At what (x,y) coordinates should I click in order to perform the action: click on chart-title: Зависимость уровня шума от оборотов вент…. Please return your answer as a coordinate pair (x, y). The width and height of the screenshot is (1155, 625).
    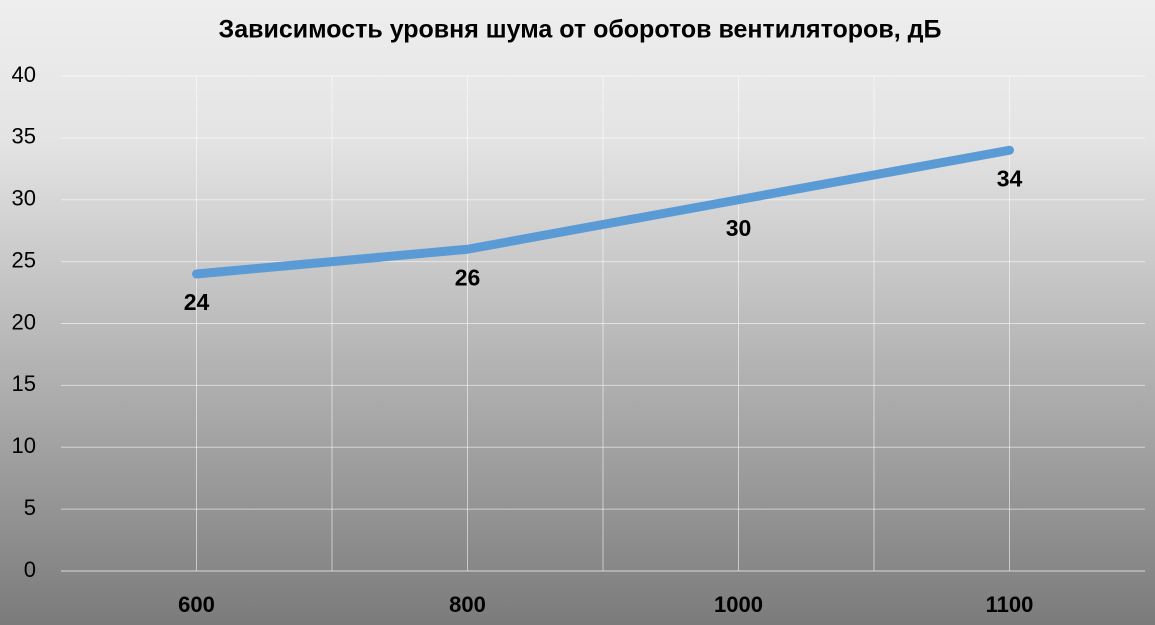
    Looking at the image, I should click on (580, 30).